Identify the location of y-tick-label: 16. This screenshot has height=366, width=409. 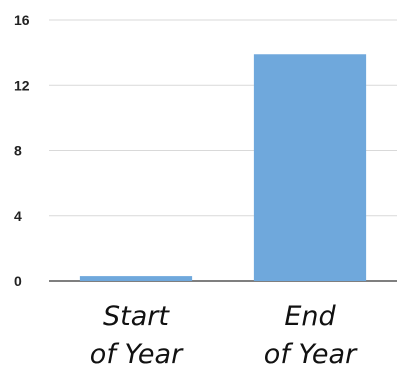
(22, 20).